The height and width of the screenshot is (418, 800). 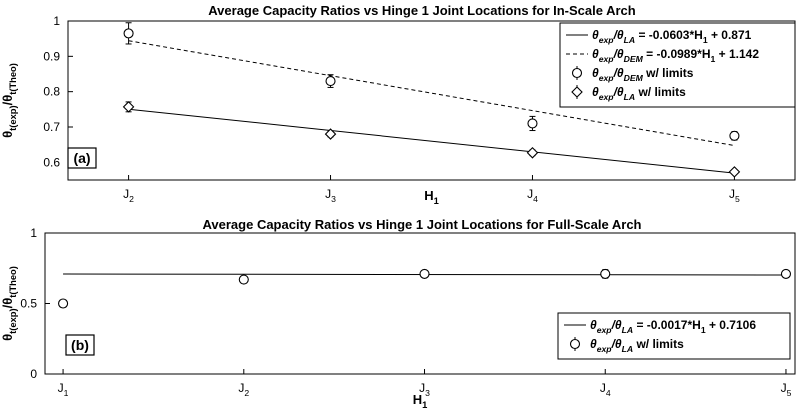 What do you see at coordinates (675, 55) in the screenshot?
I see `legend-entry-label: θexp/θDEM = -0.0989*H1 + 1.142` at bounding box center [675, 55].